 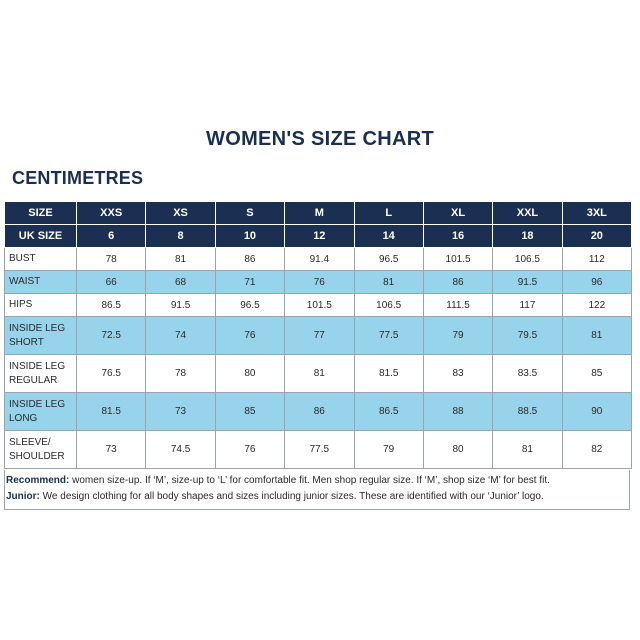 I want to click on row-label-line: LONG, so click(x=23, y=418).